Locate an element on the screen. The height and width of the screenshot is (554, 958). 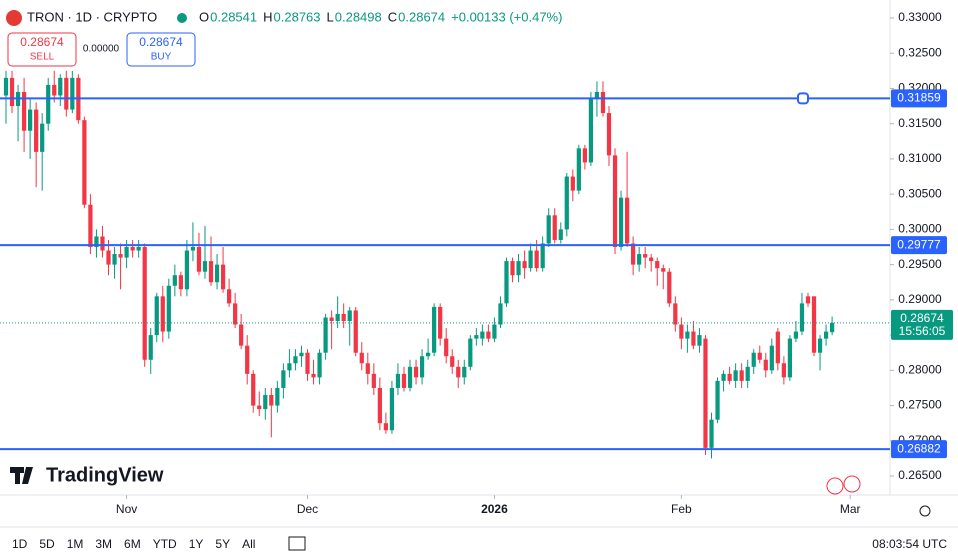
range-button: YTD is located at coordinates (165, 544).